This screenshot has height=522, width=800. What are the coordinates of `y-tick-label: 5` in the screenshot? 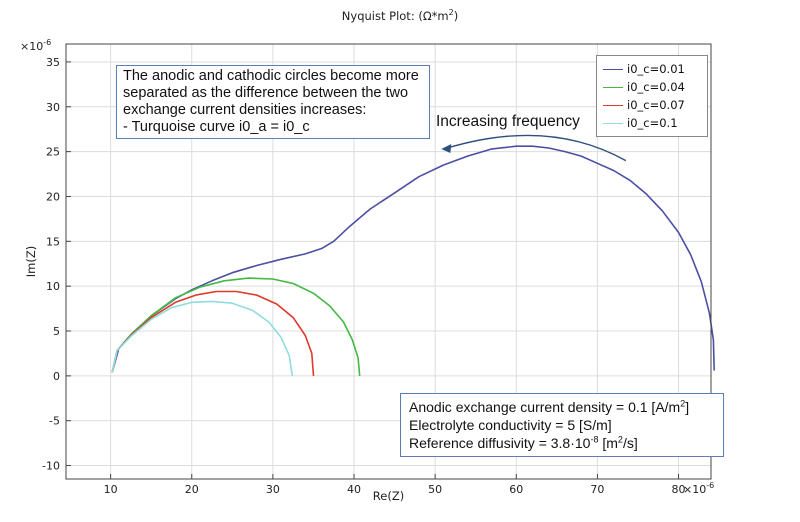 It's located at (56, 331).